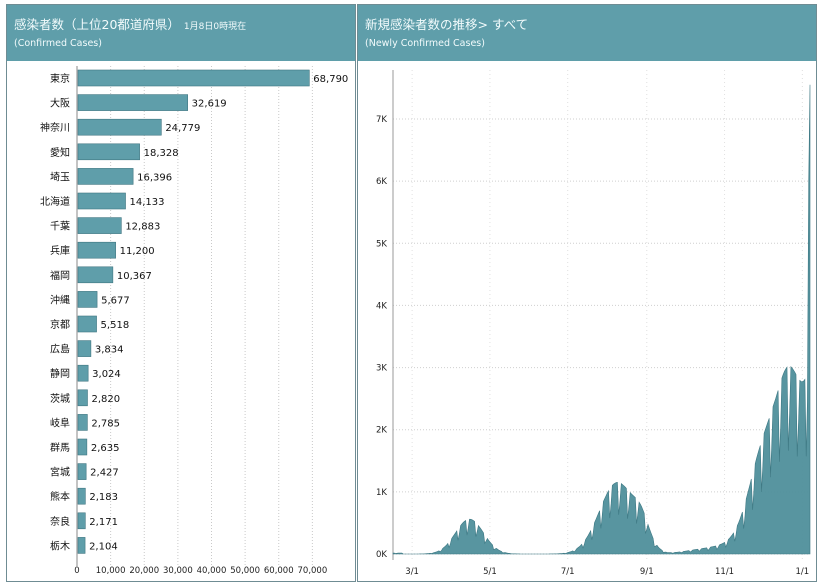 The height and width of the screenshot is (585, 820). What do you see at coordinates (103, 522) in the screenshot?
I see `bar-value-label: 2,171` at bounding box center [103, 522].